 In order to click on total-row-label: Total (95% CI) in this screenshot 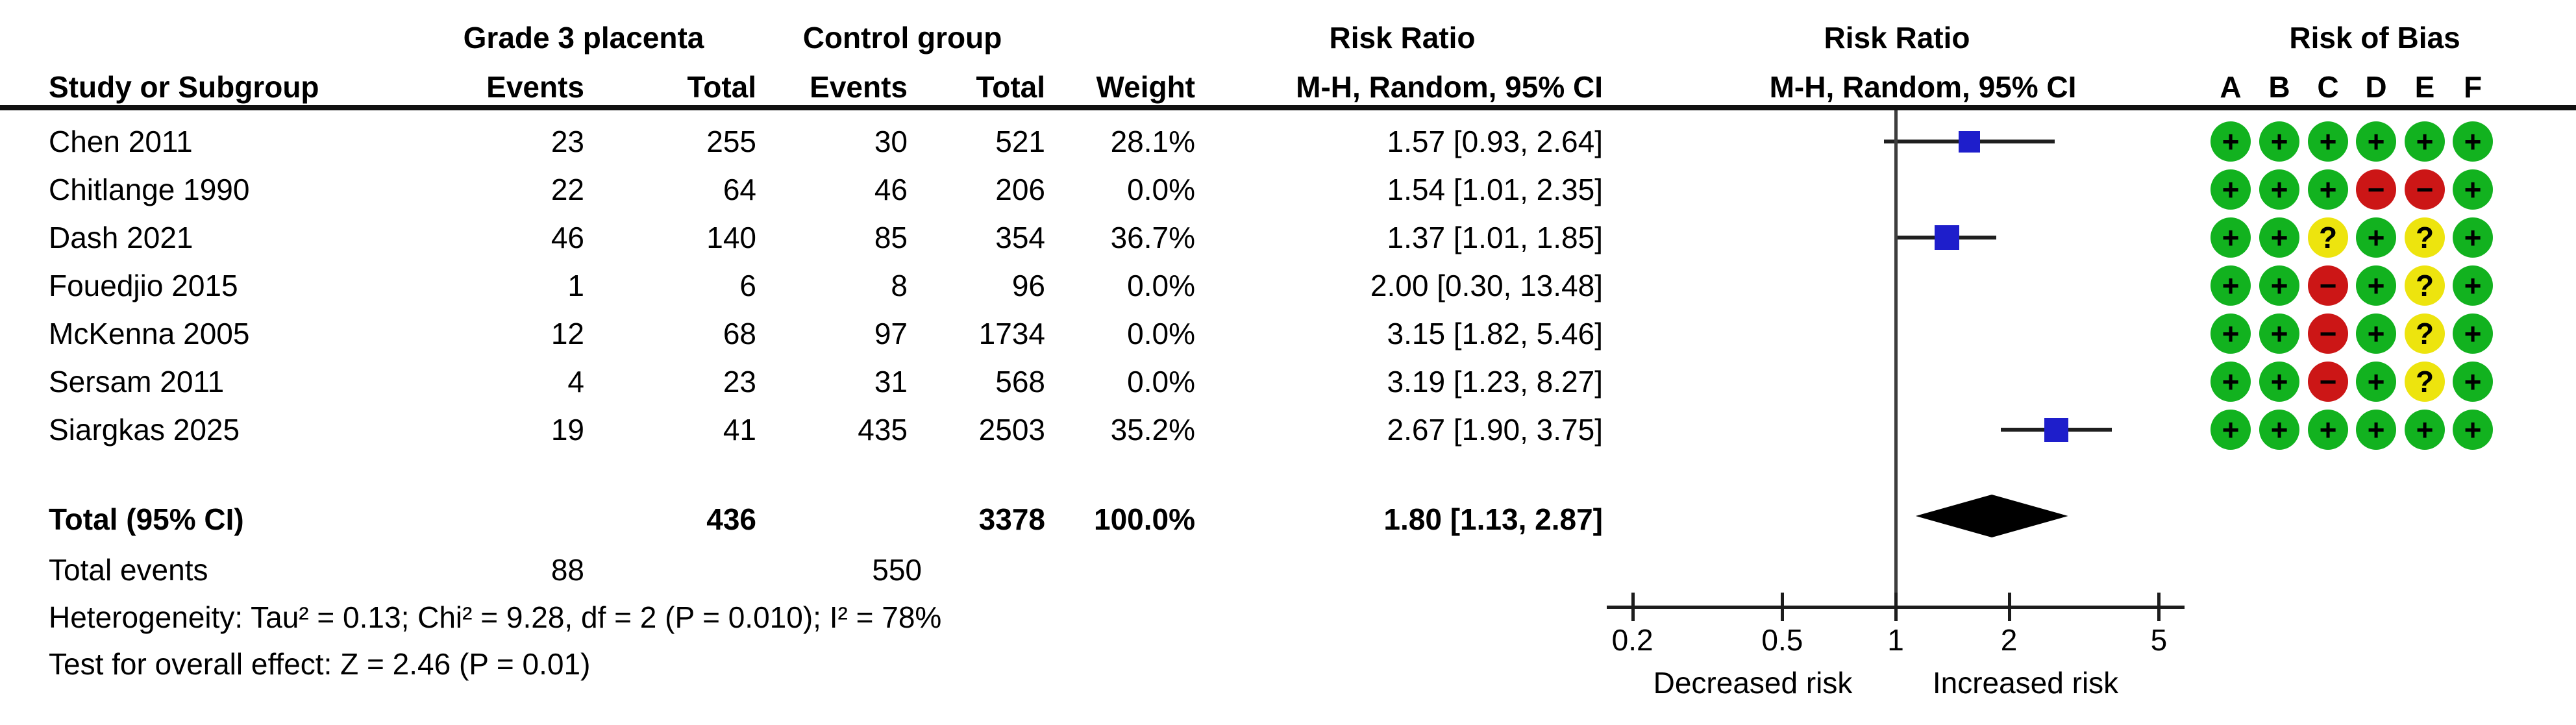, I will do `click(146, 519)`.